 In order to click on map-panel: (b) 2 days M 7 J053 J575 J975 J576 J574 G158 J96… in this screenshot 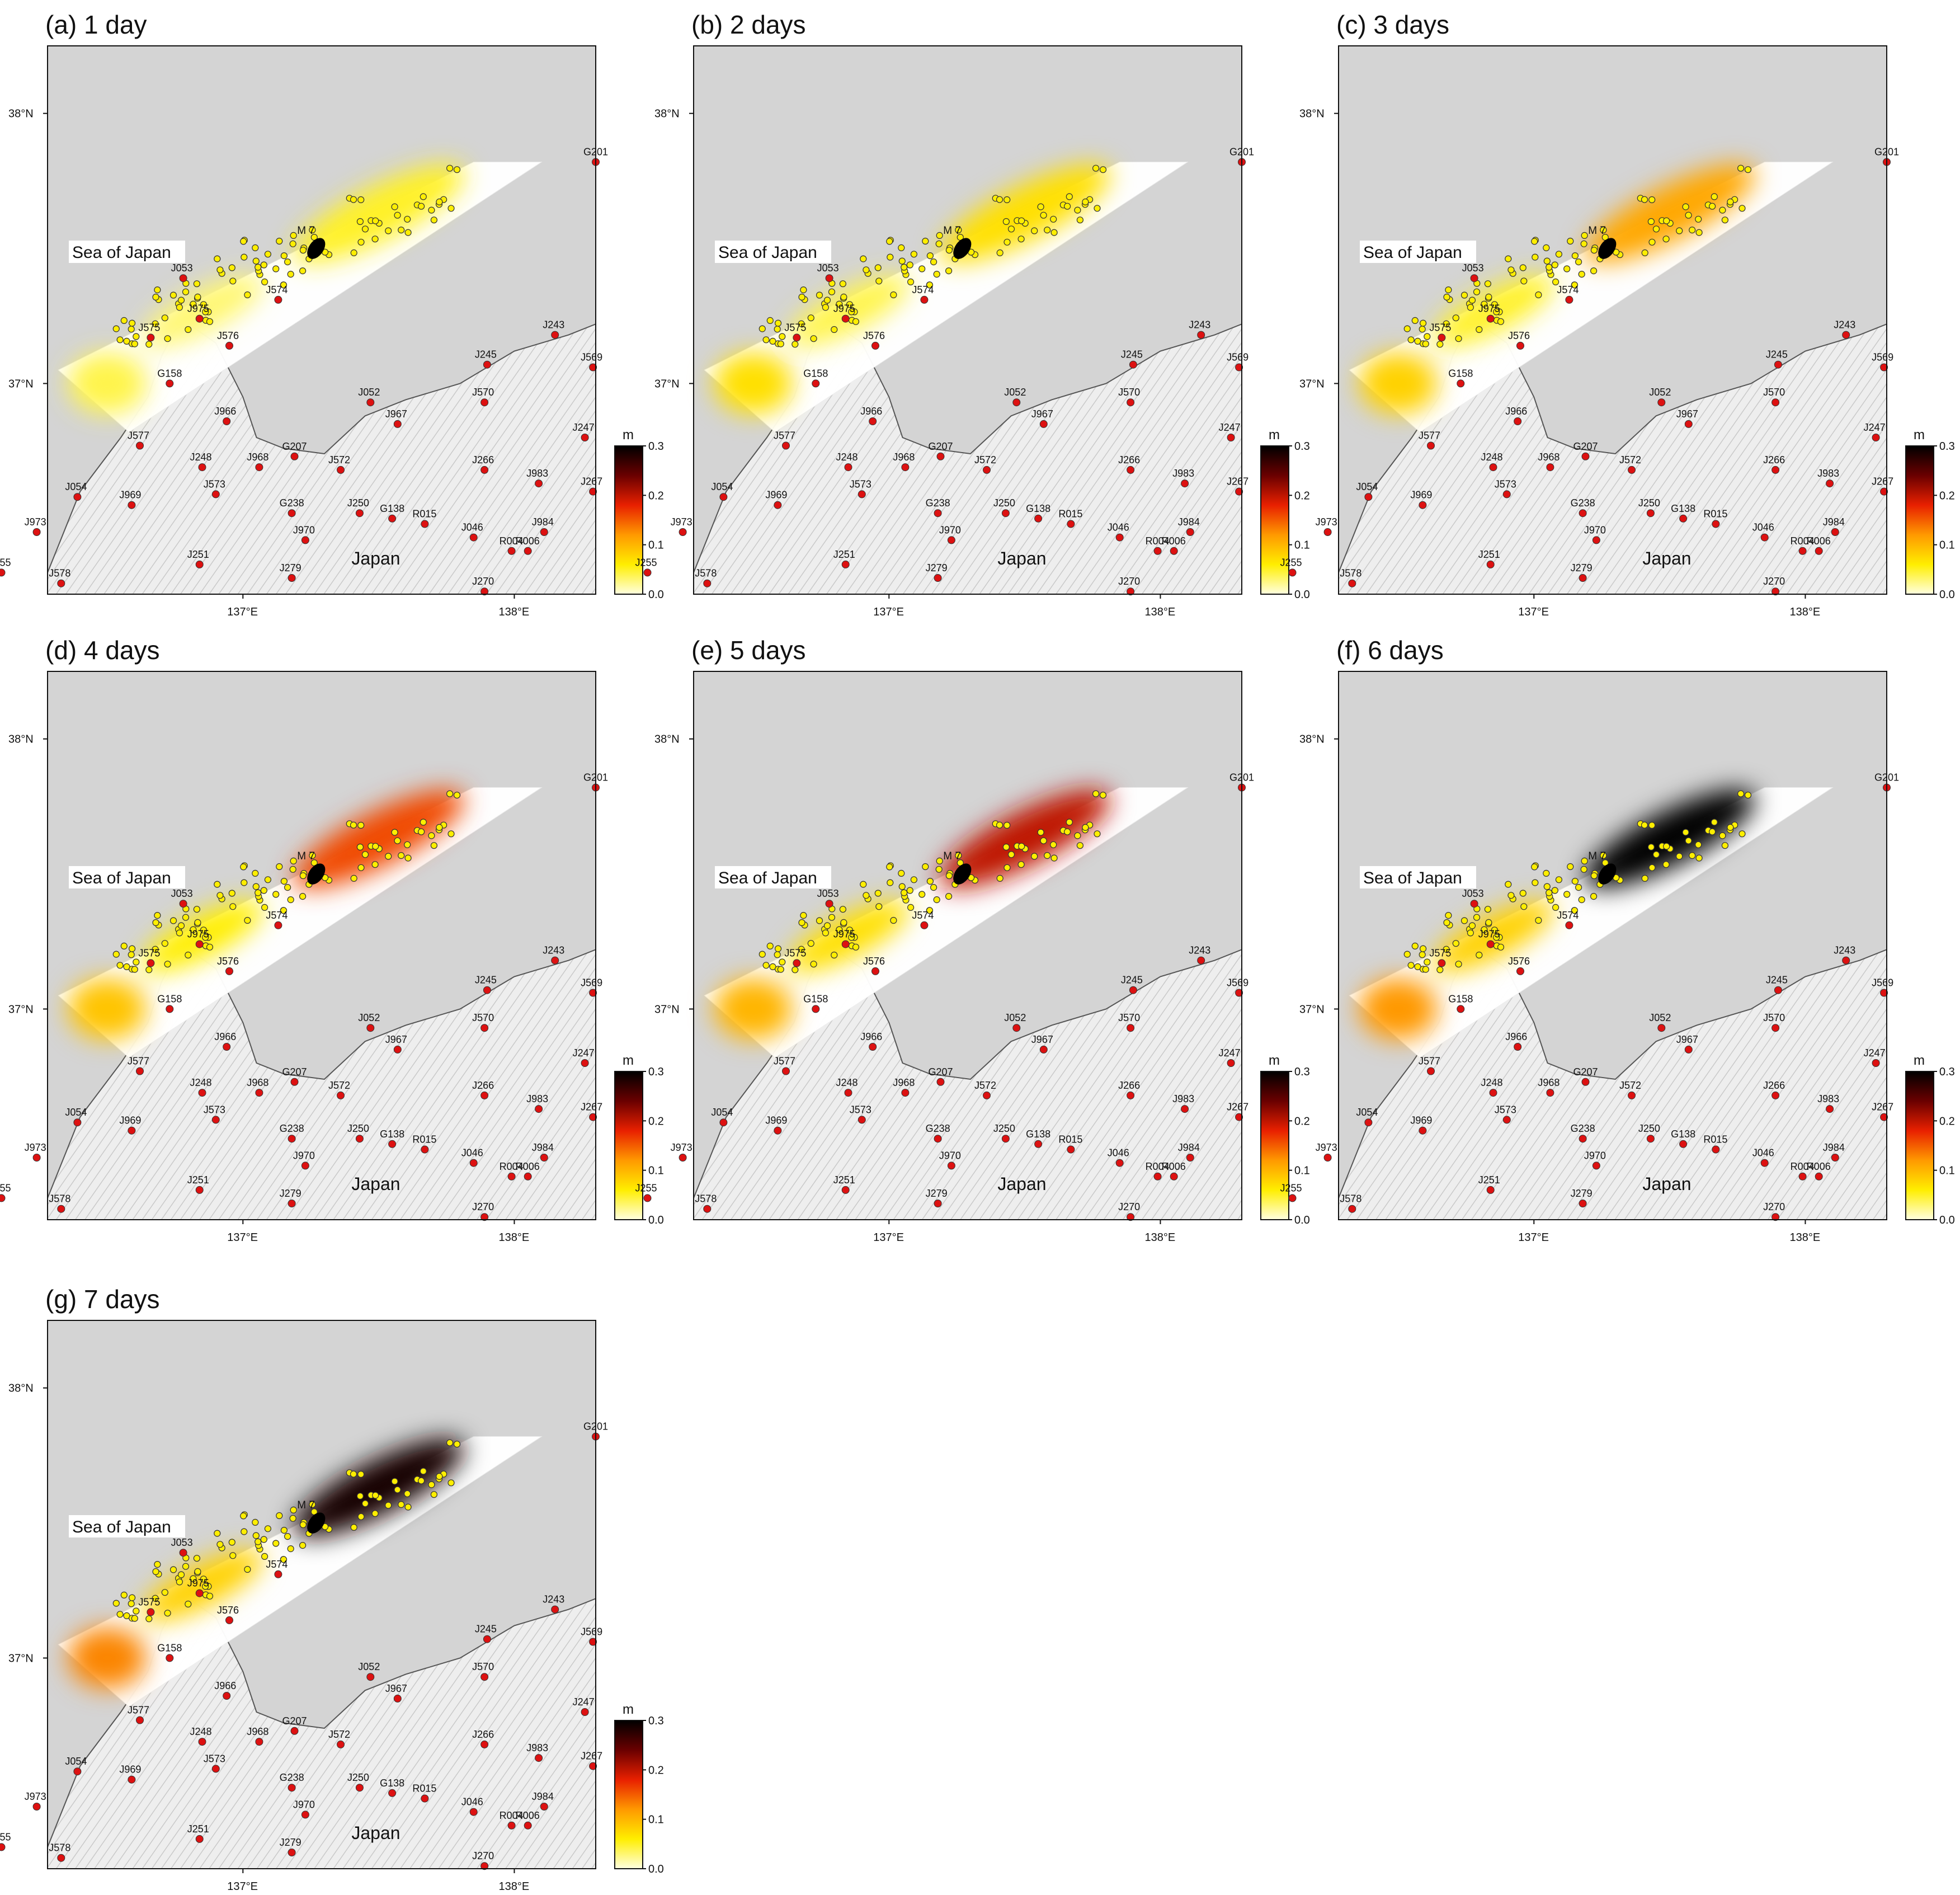, I will do `click(972, 314)`.